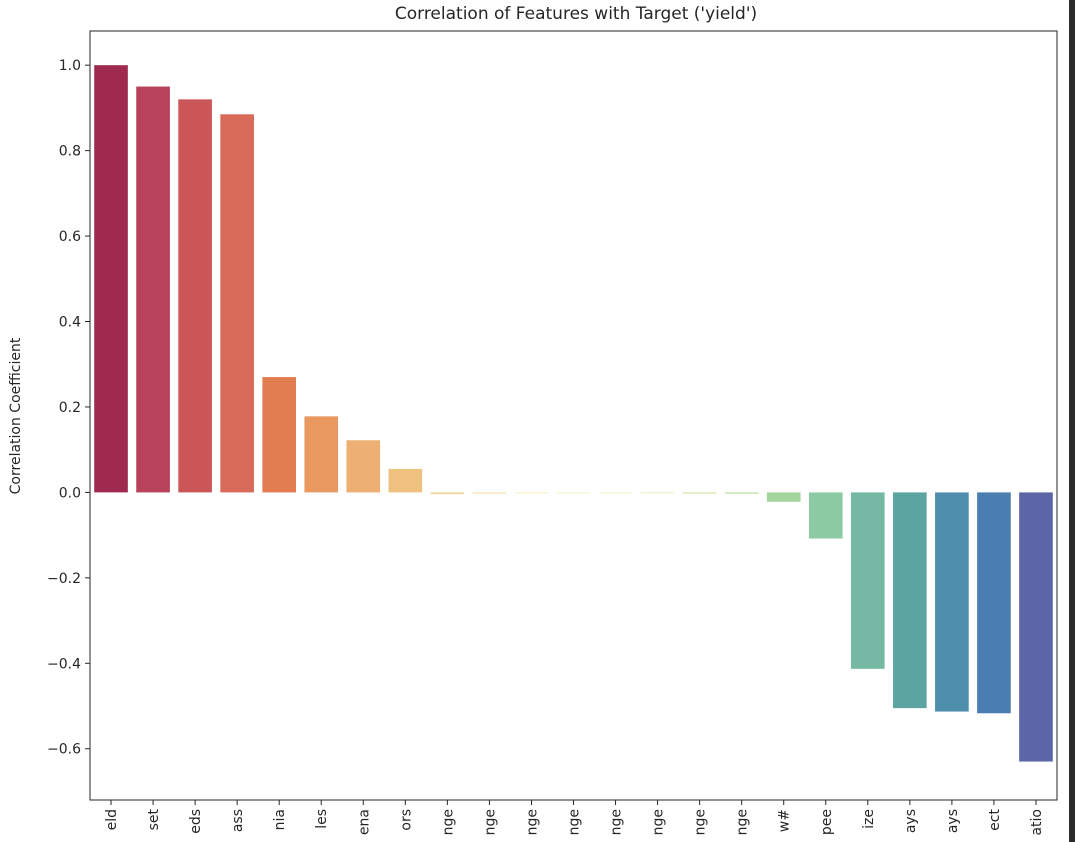 This screenshot has height=842, width=1075. Describe the element at coordinates (1037, 822) in the screenshot. I see `x-tick-label: atio` at that location.